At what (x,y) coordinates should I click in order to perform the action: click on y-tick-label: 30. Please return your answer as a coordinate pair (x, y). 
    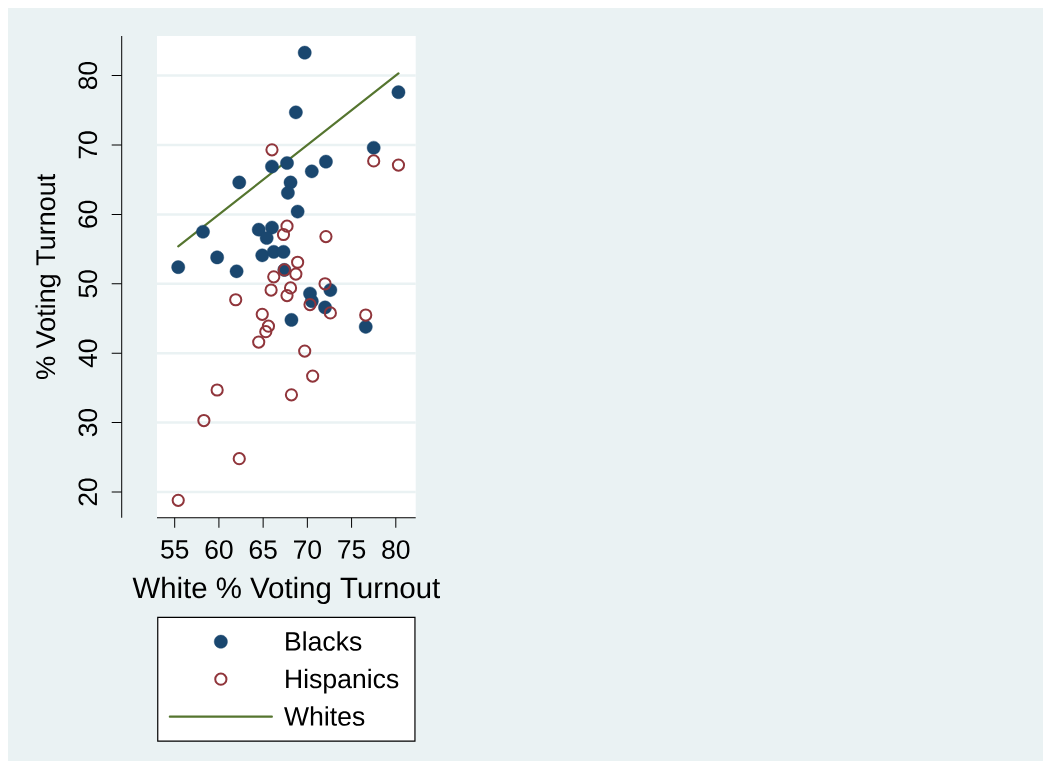
    Looking at the image, I should click on (88, 422).